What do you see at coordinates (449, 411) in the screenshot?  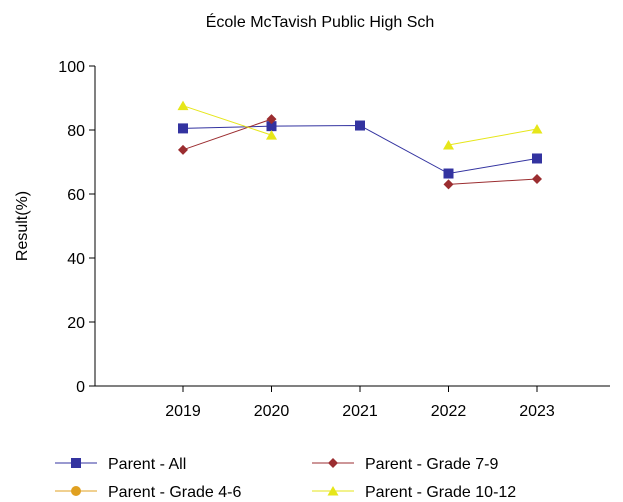 I see `x-tick-label: 2022` at bounding box center [449, 411].